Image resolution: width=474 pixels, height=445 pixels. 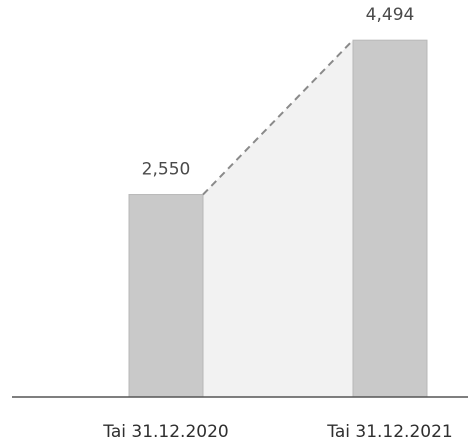 I want to click on x-tick-label-2: Tai 31.12.2021, so click(x=389, y=432).